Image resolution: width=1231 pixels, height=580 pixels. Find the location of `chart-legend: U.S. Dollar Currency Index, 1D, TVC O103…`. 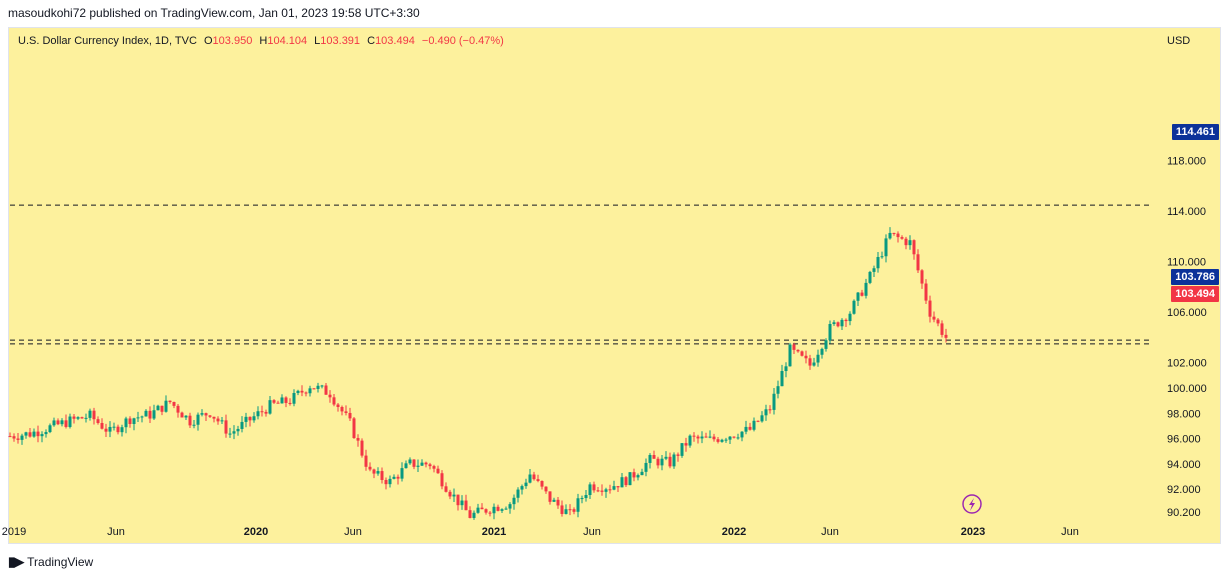

chart-legend: U.S. Dollar Currency Index, 1D, TVC O103… is located at coordinates (261, 41).